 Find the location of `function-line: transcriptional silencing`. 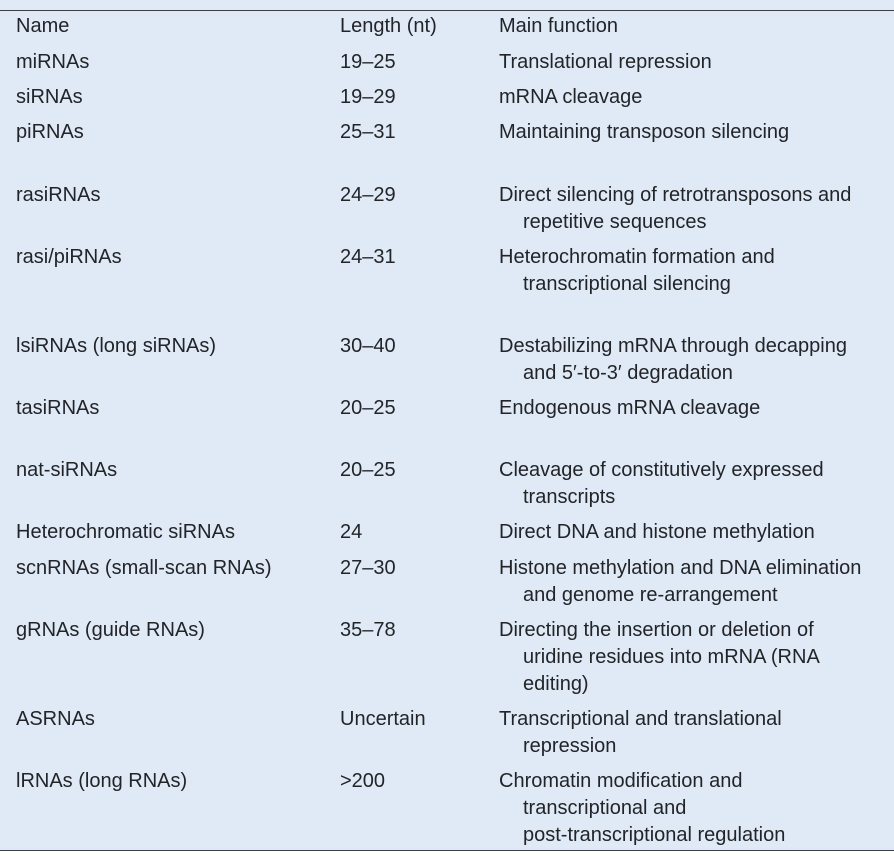

function-line: transcriptional silencing is located at coordinates (627, 284).